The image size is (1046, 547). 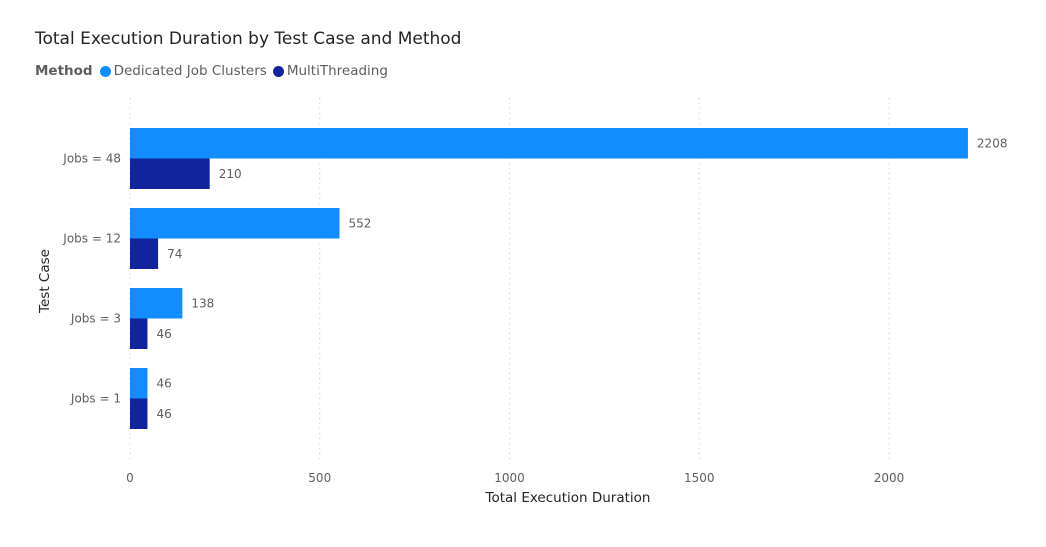 What do you see at coordinates (337, 71) in the screenshot?
I see `legend-label-multithreading: MultiThreading` at bounding box center [337, 71].